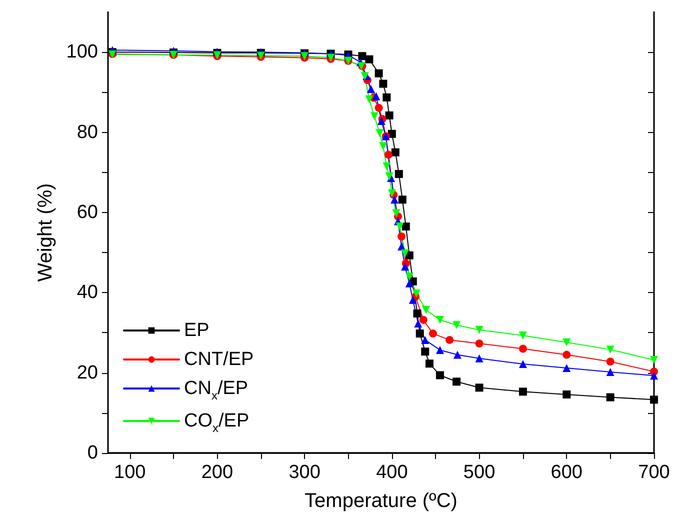  I want to click on x-tick-label: 500, so click(479, 472).